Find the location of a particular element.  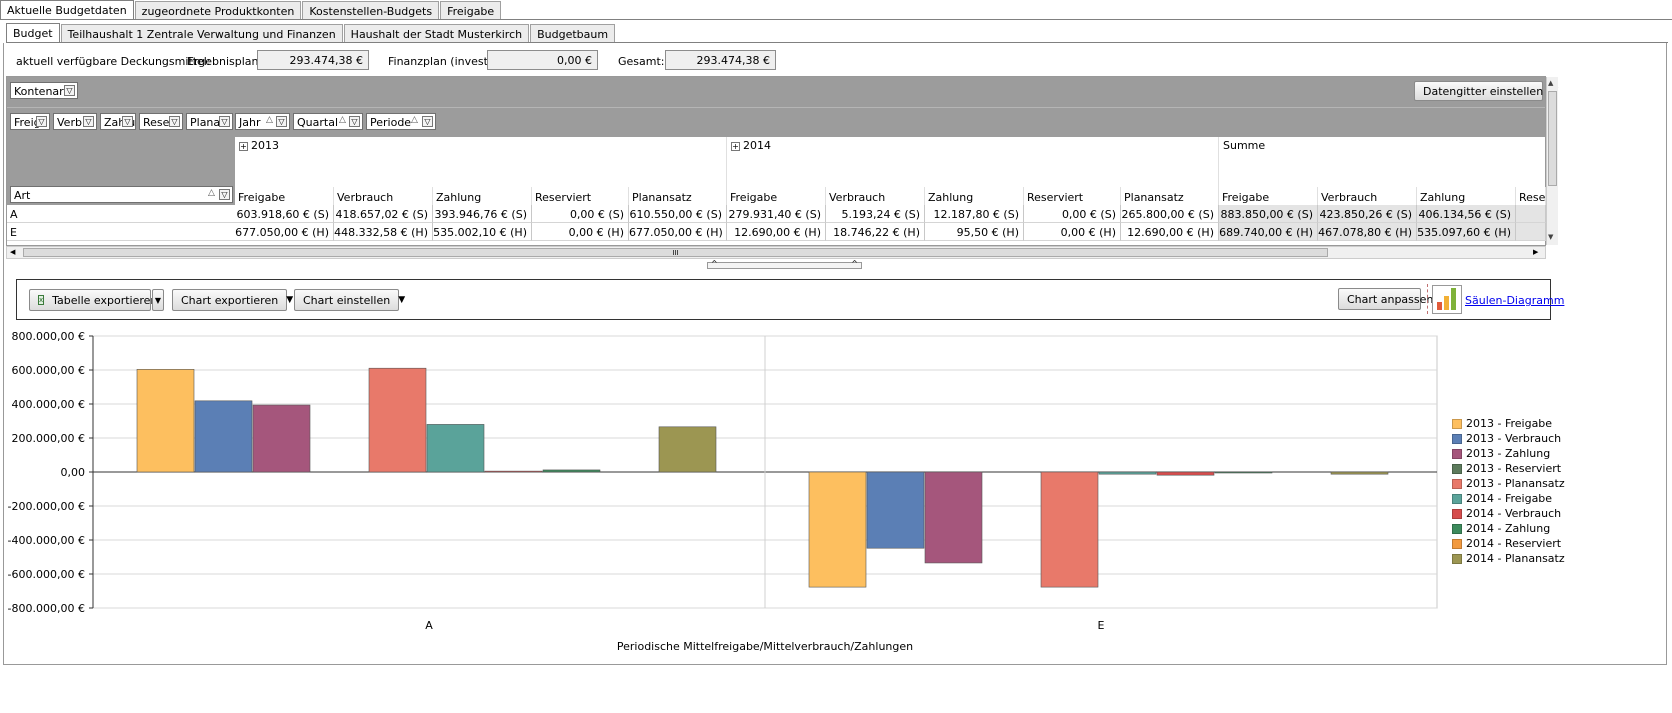

table-cell: 603.918,60 € (S) is located at coordinates (284, 214).